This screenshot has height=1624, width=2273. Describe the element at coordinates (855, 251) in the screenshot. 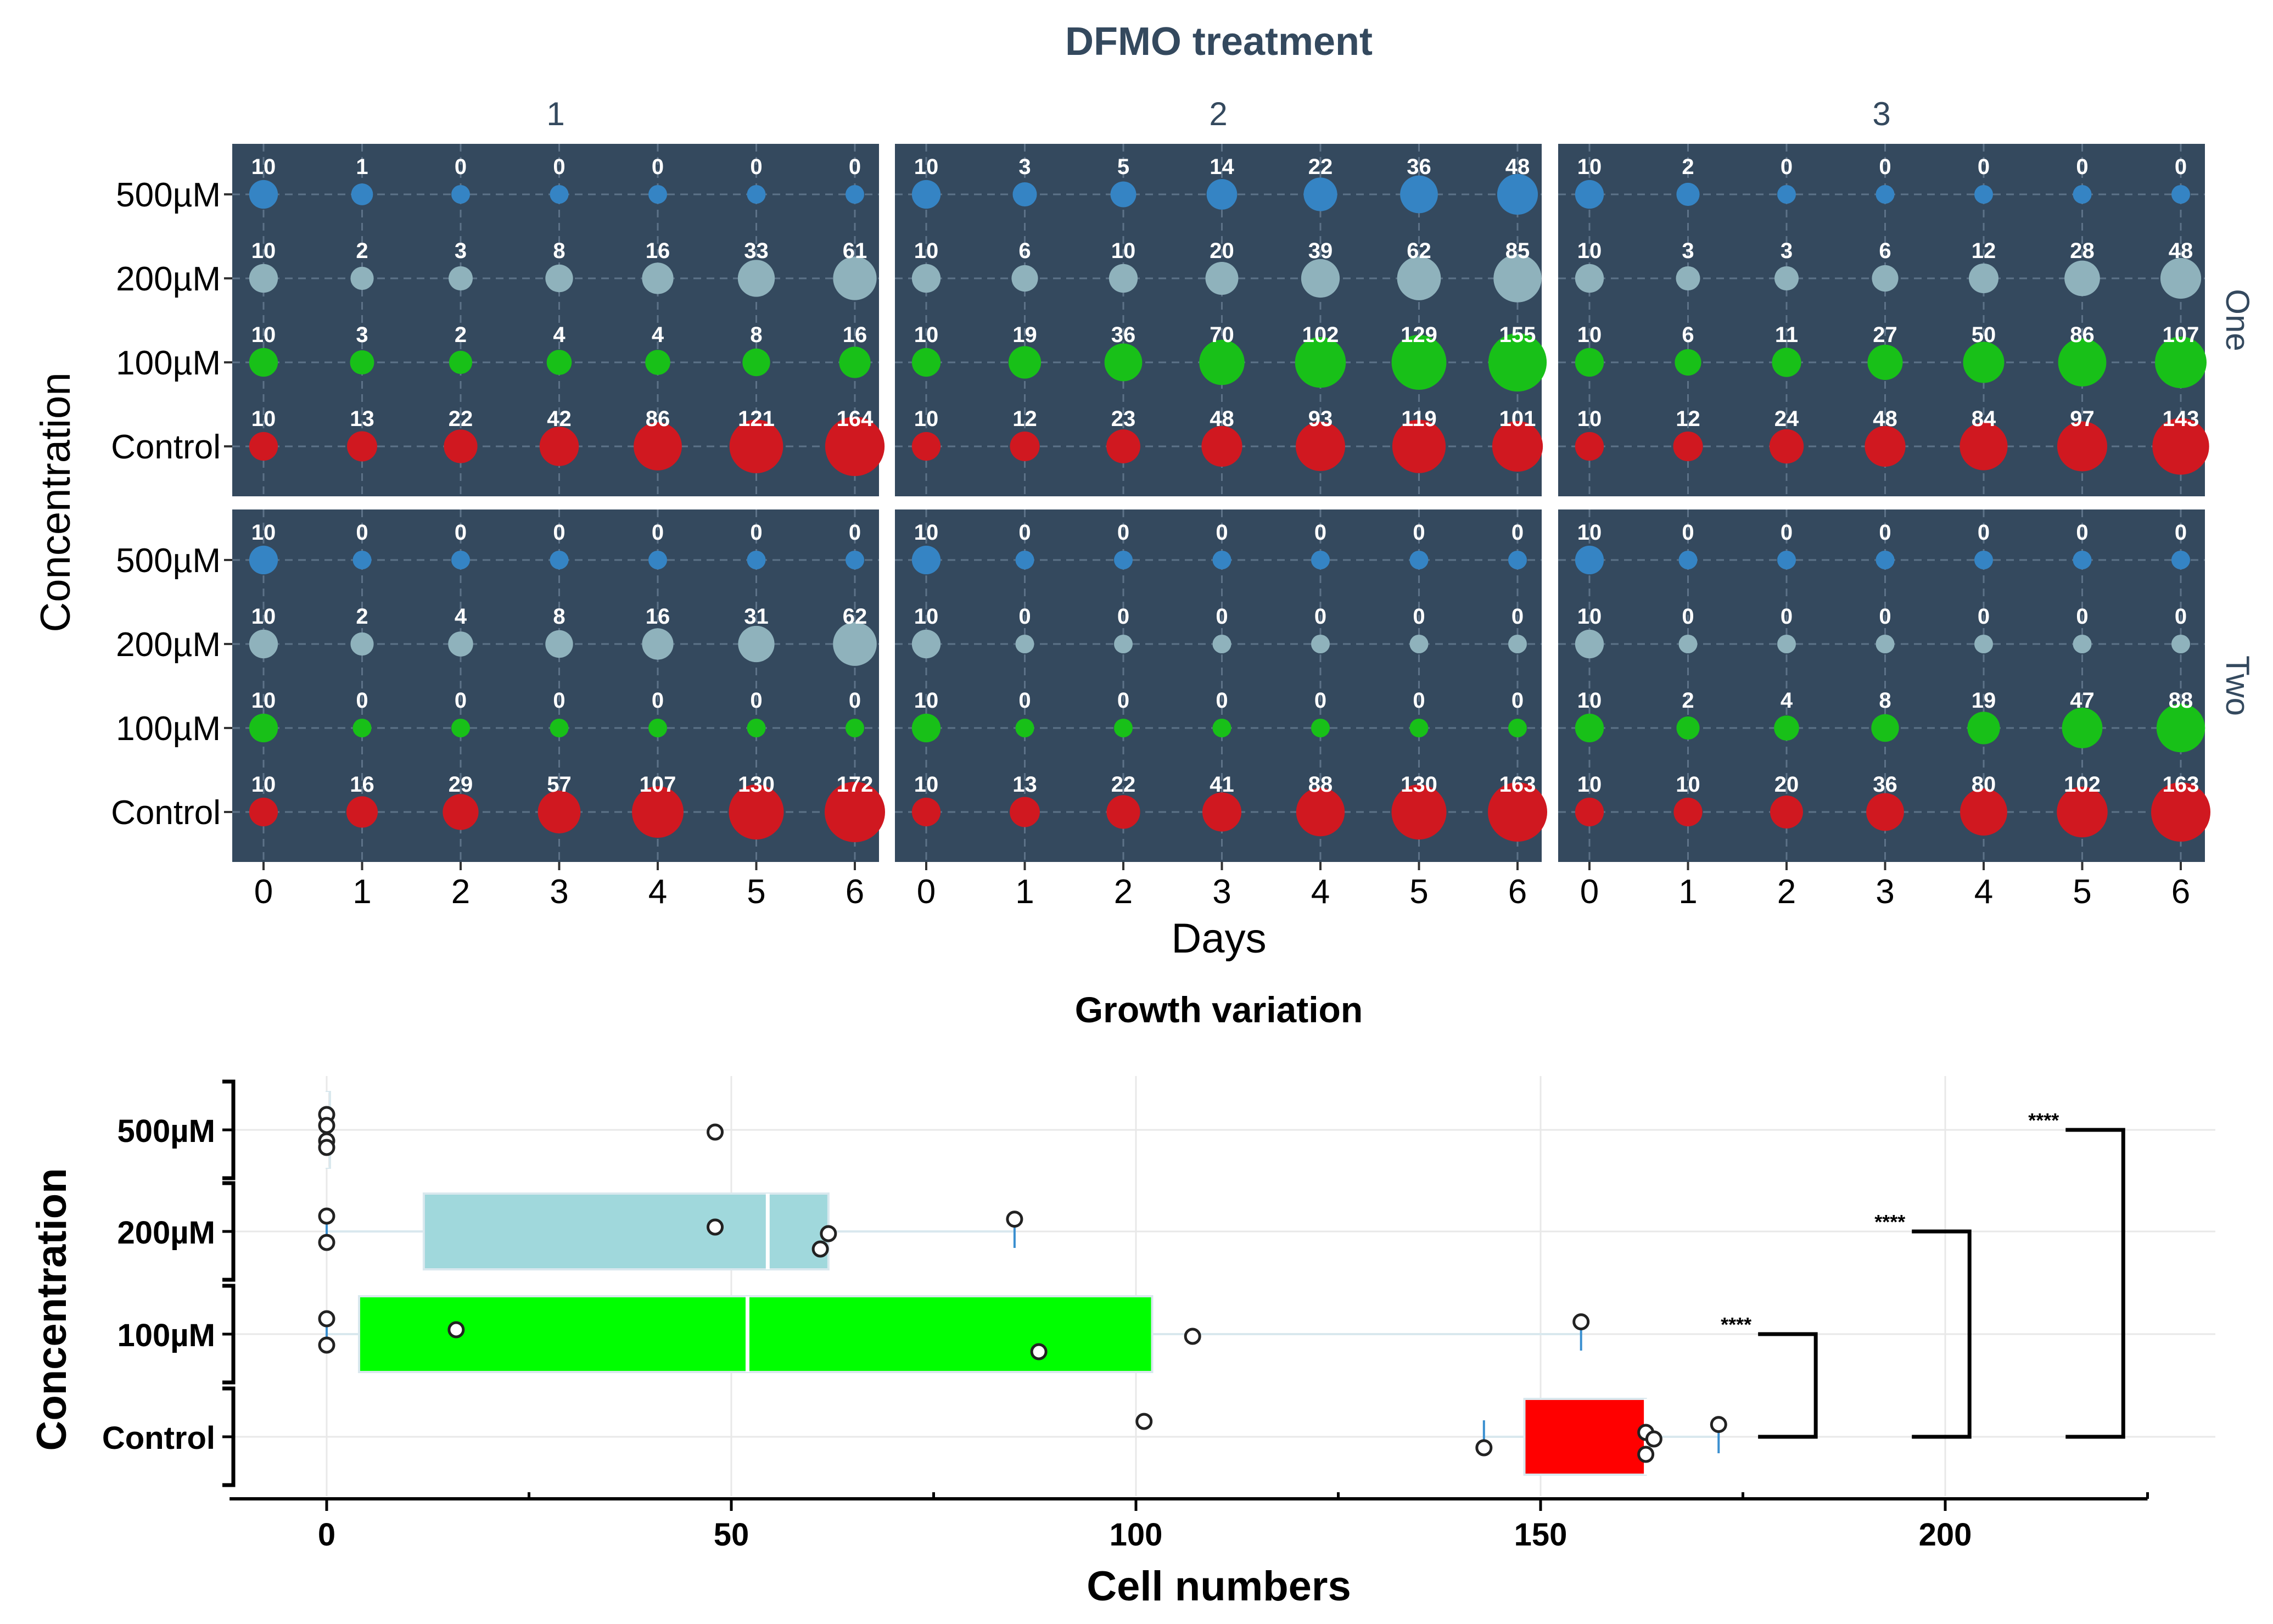

I see `bubble-value-label: 61` at that location.